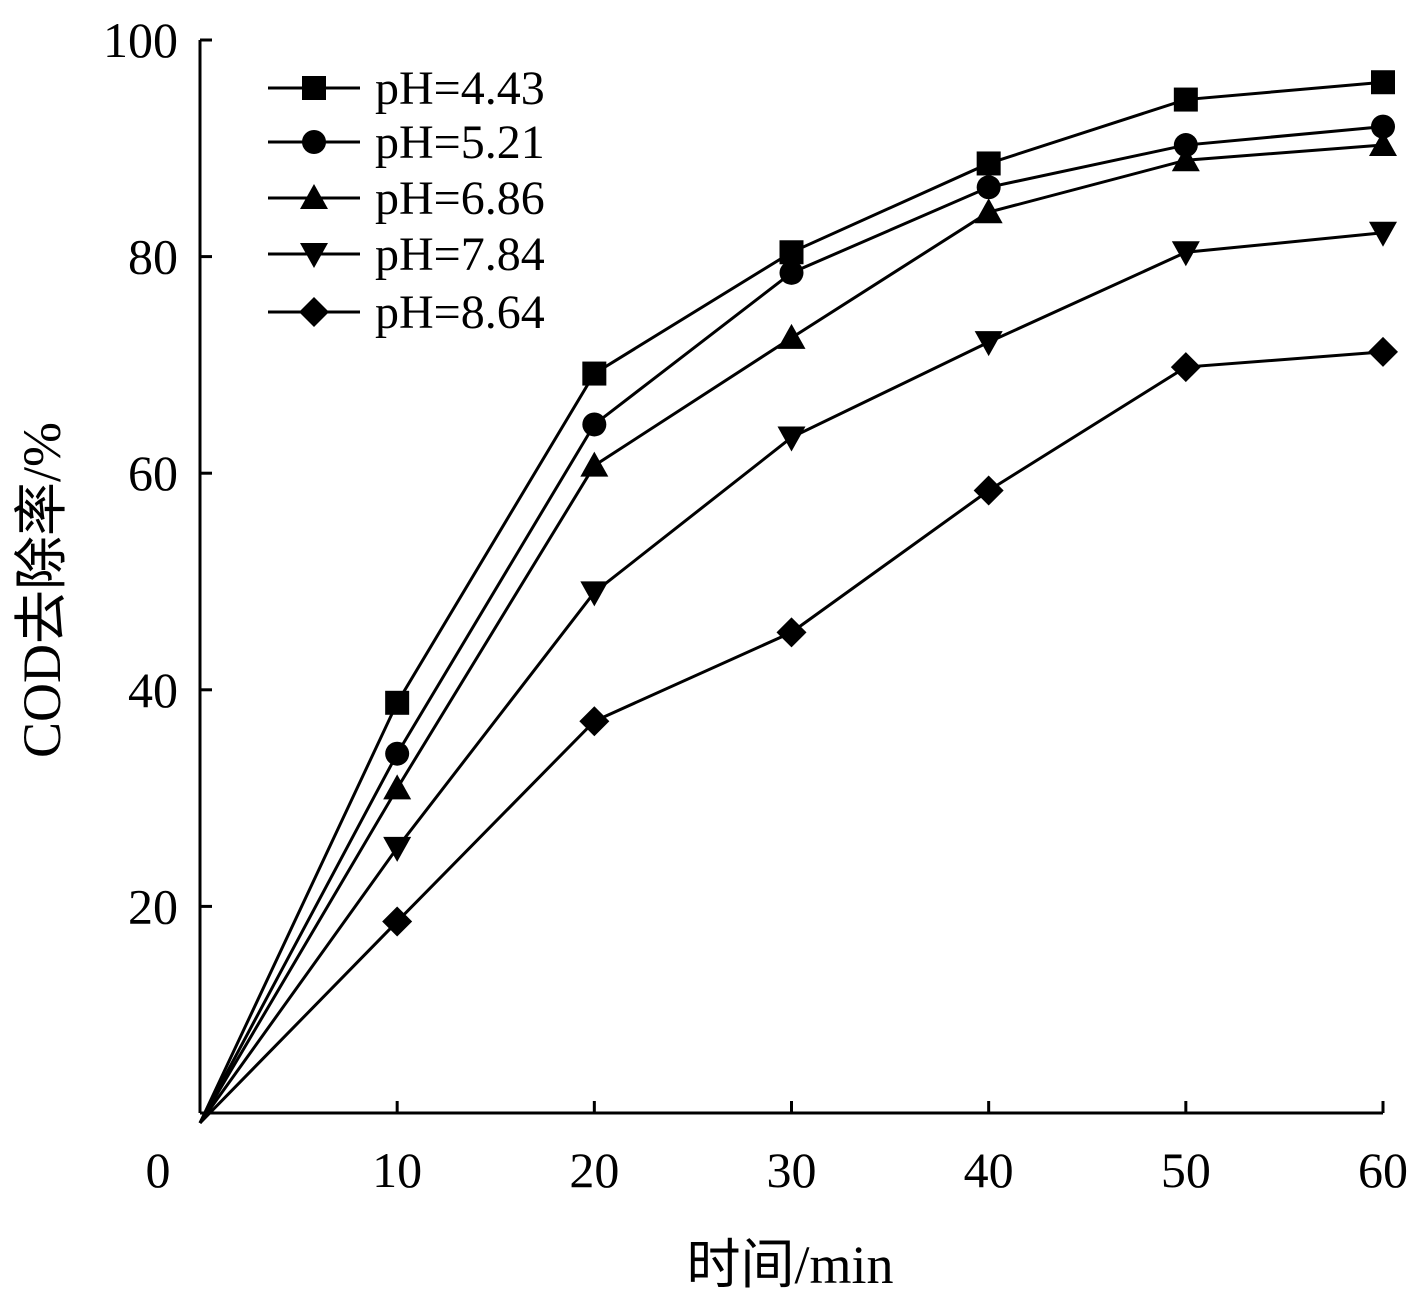 Image resolution: width=1418 pixels, height=1313 pixels. I want to click on x-tick-label: 60, so click(1383, 1170).